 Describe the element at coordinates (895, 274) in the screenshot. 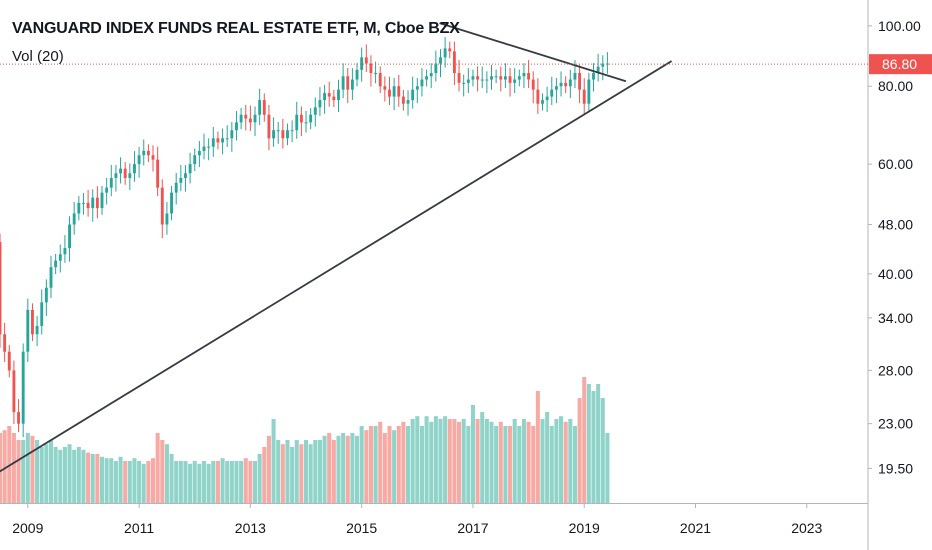

I see `y-tick-label: 40.00` at that location.